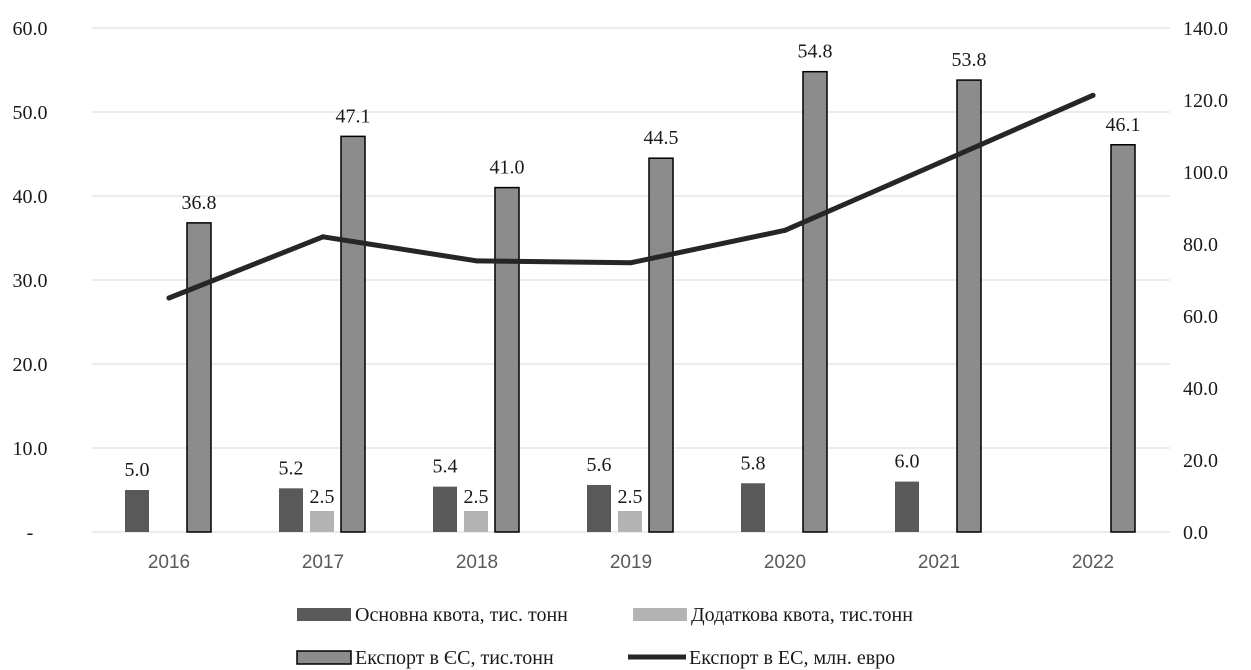 This screenshot has width=1251, height=670. What do you see at coordinates (969, 60) in the screenshot?
I see `export-tons-data-label: 53.8` at bounding box center [969, 60].